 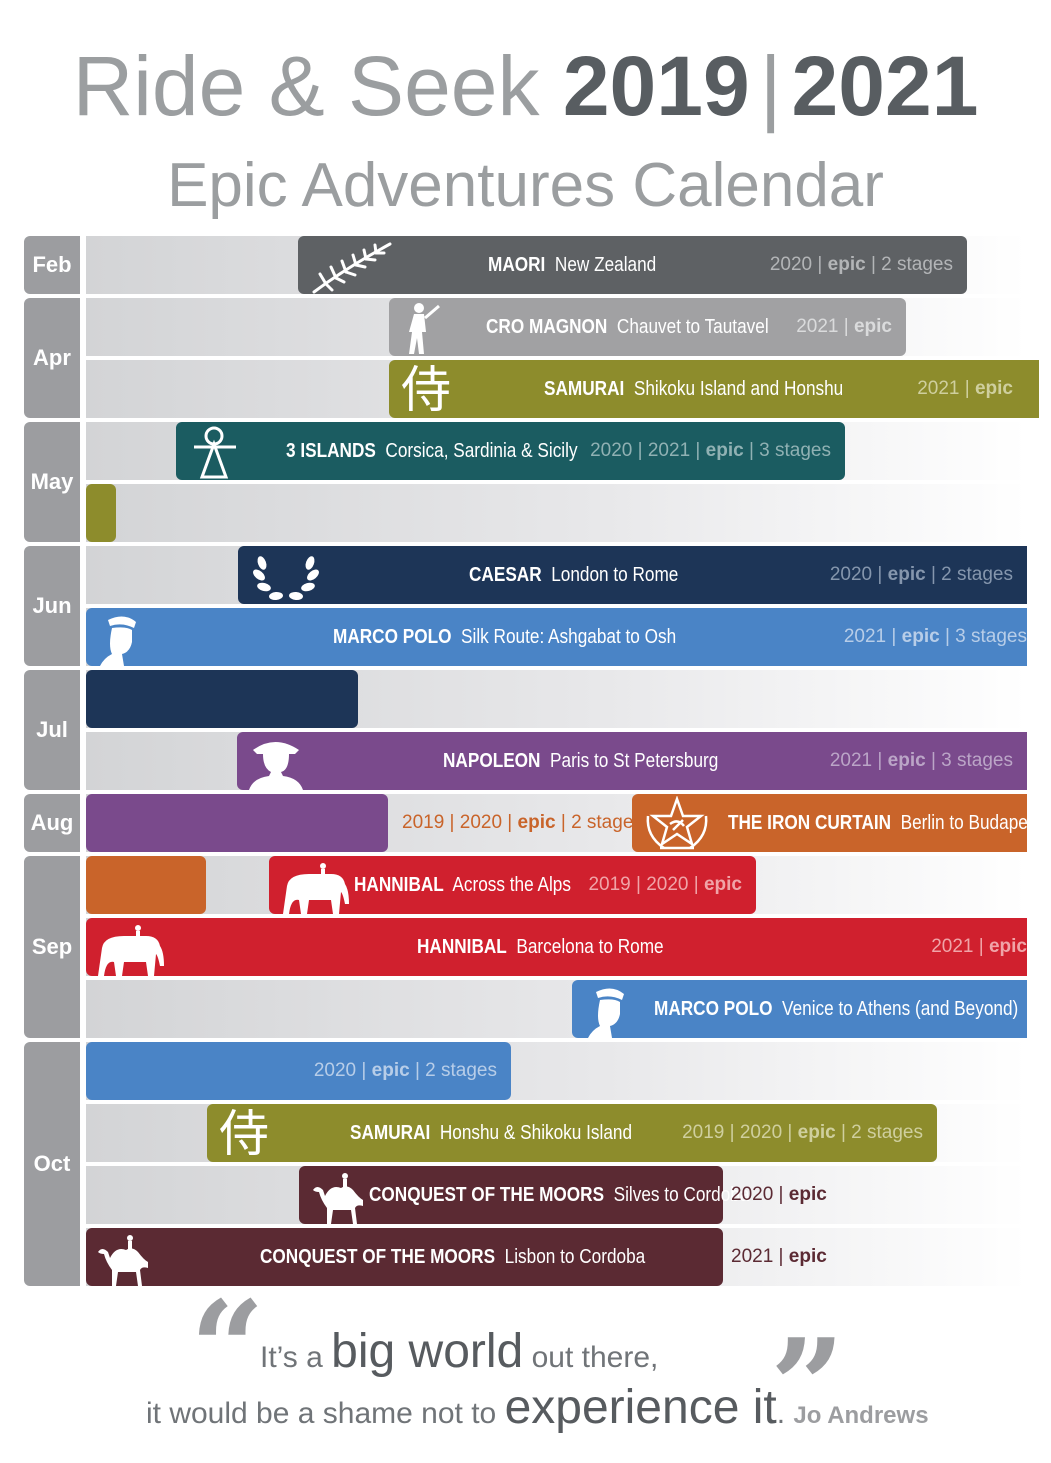 What do you see at coordinates (900, 1009) in the screenshot?
I see `trip-route: Venice to Athens (and Beyond)` at bounding box center [900, 1009].